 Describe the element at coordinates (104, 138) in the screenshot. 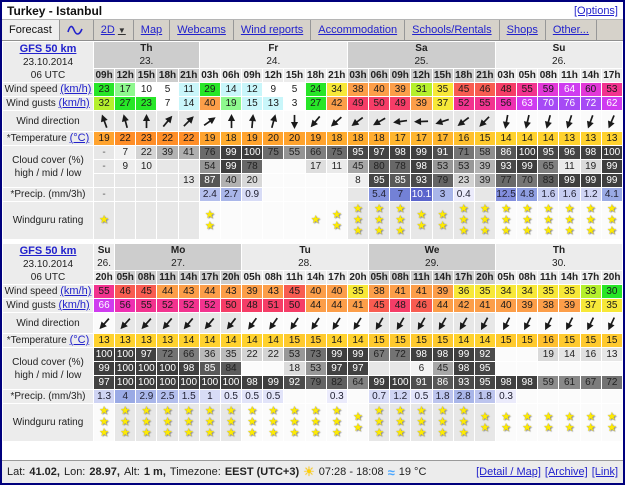

I see `temperature-cell: 19` at that location.